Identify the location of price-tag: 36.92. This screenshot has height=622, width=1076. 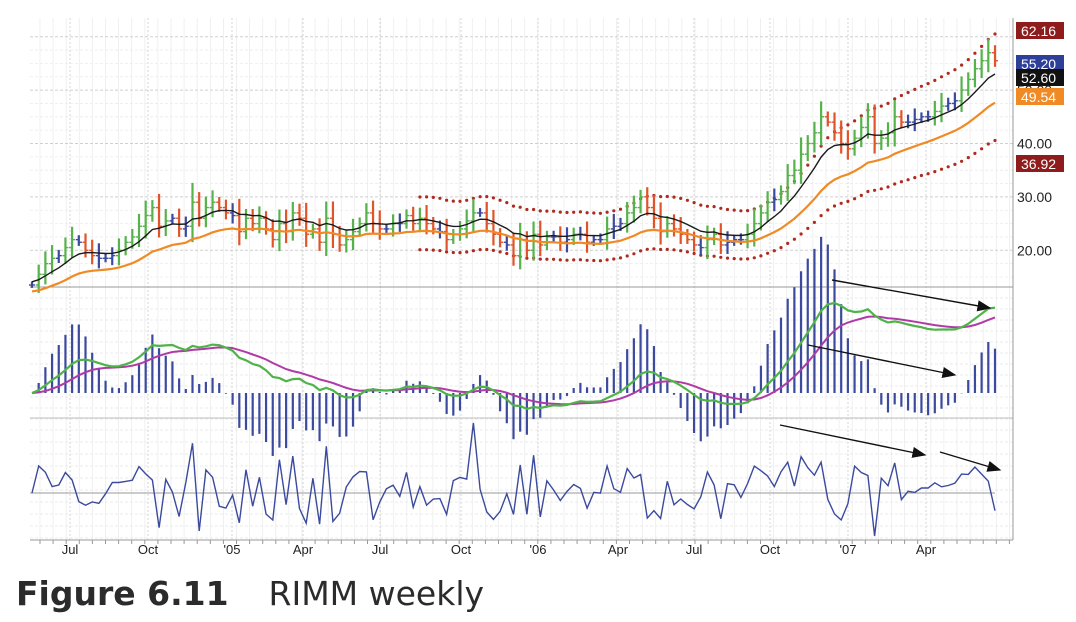
(1038, 164).